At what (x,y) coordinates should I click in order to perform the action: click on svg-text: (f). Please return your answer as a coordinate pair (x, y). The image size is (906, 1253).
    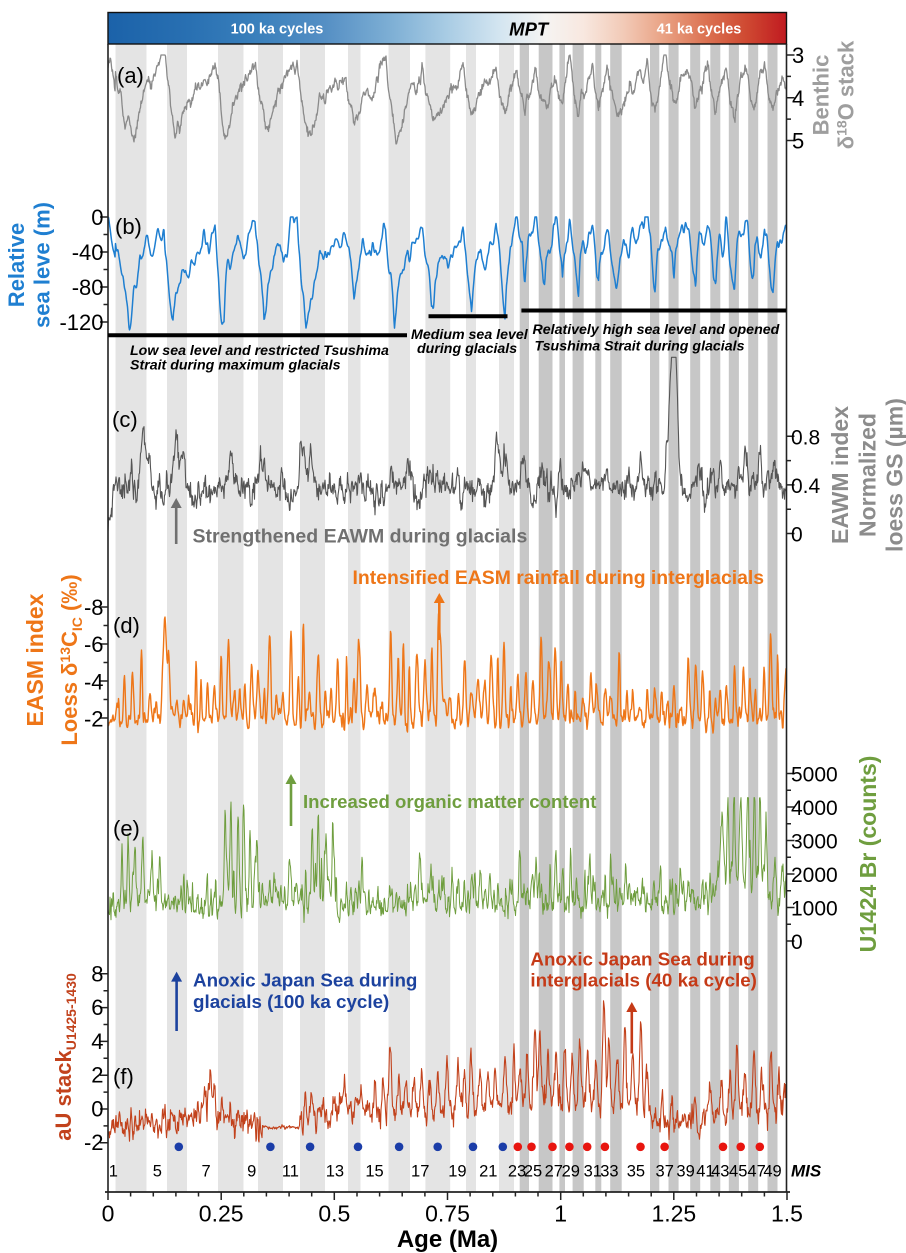
    Looking at the image, I should click on (123, 1076).